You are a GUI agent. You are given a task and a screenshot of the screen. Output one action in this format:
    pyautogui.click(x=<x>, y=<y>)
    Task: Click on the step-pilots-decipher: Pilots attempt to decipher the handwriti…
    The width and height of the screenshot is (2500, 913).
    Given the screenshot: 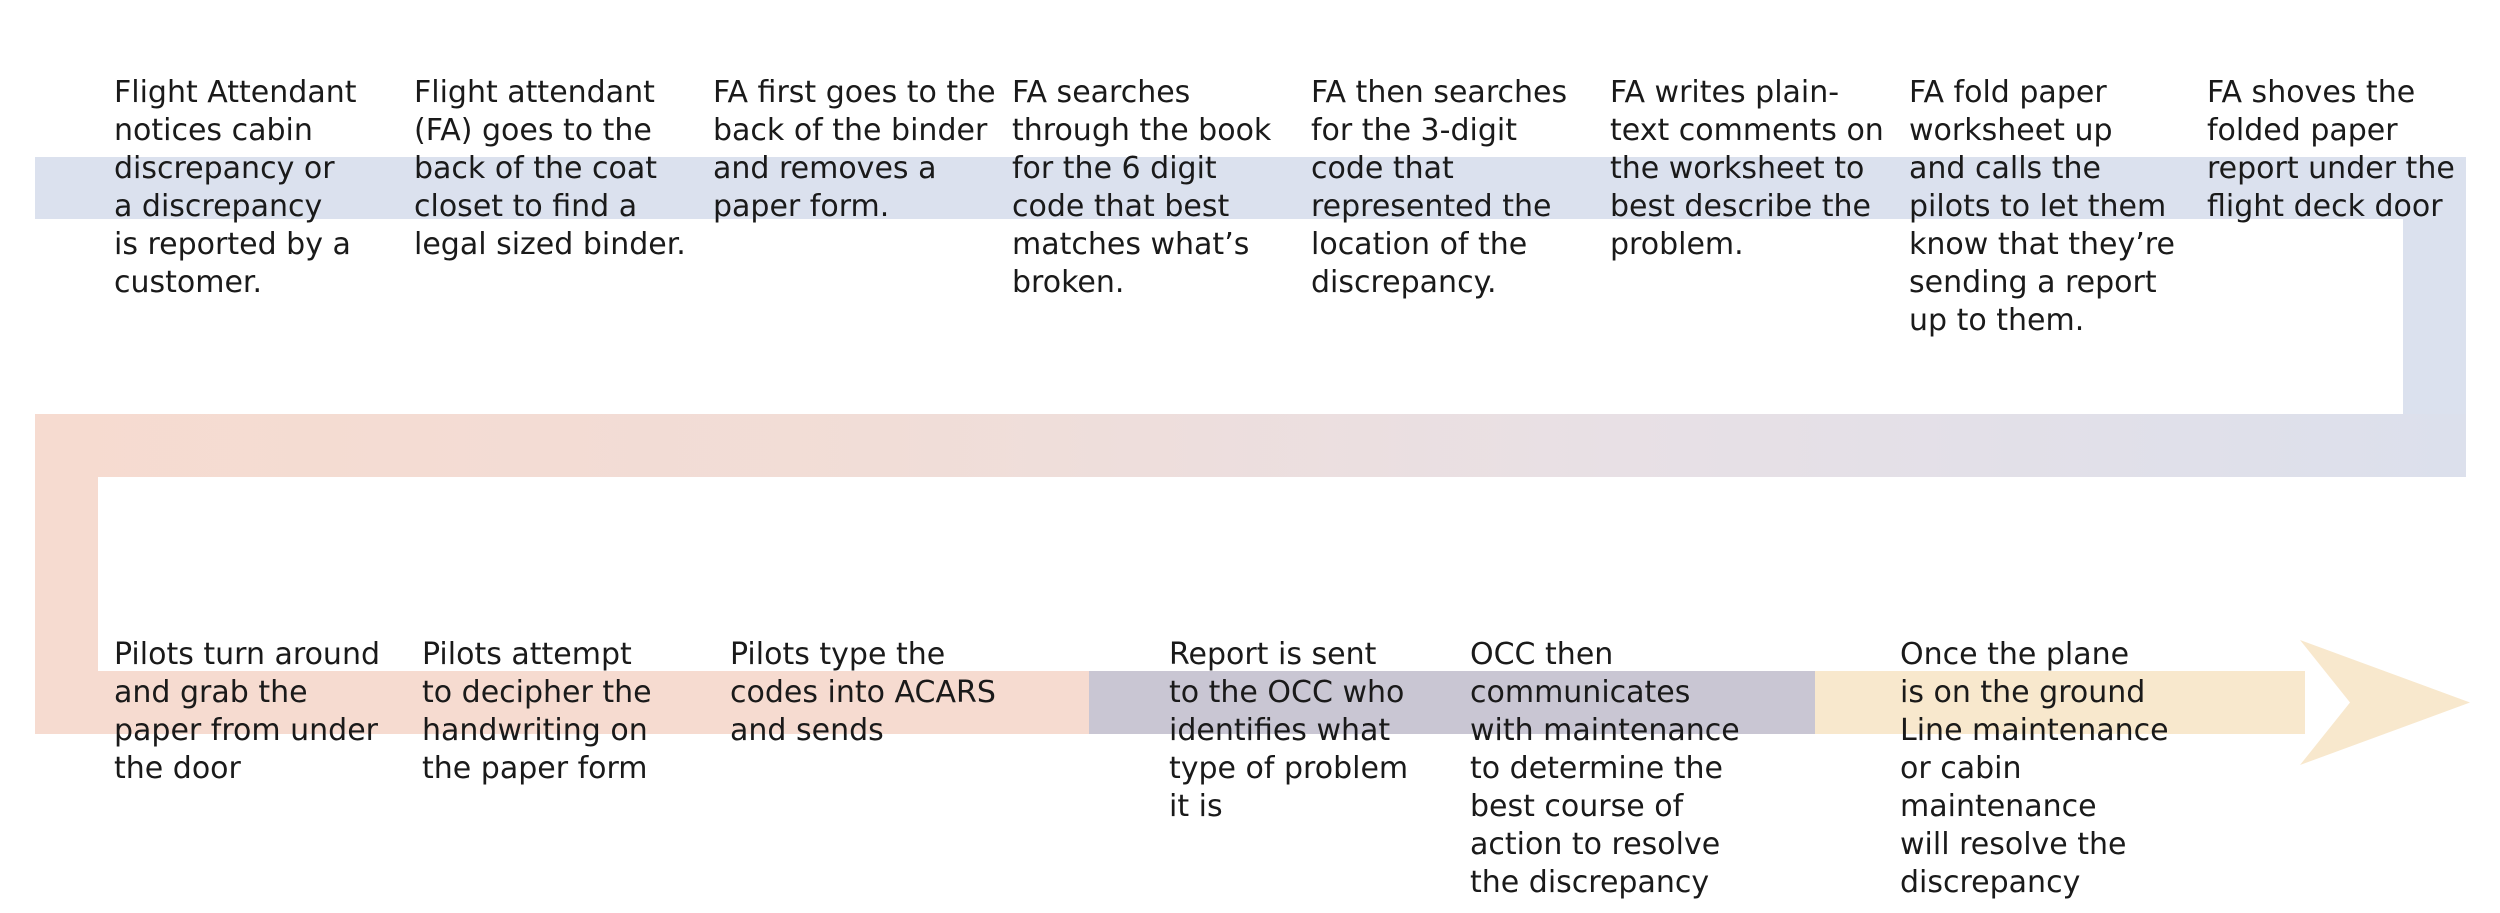 What is the action you would take?
    pyautogui.click(x=537, y=711)
    